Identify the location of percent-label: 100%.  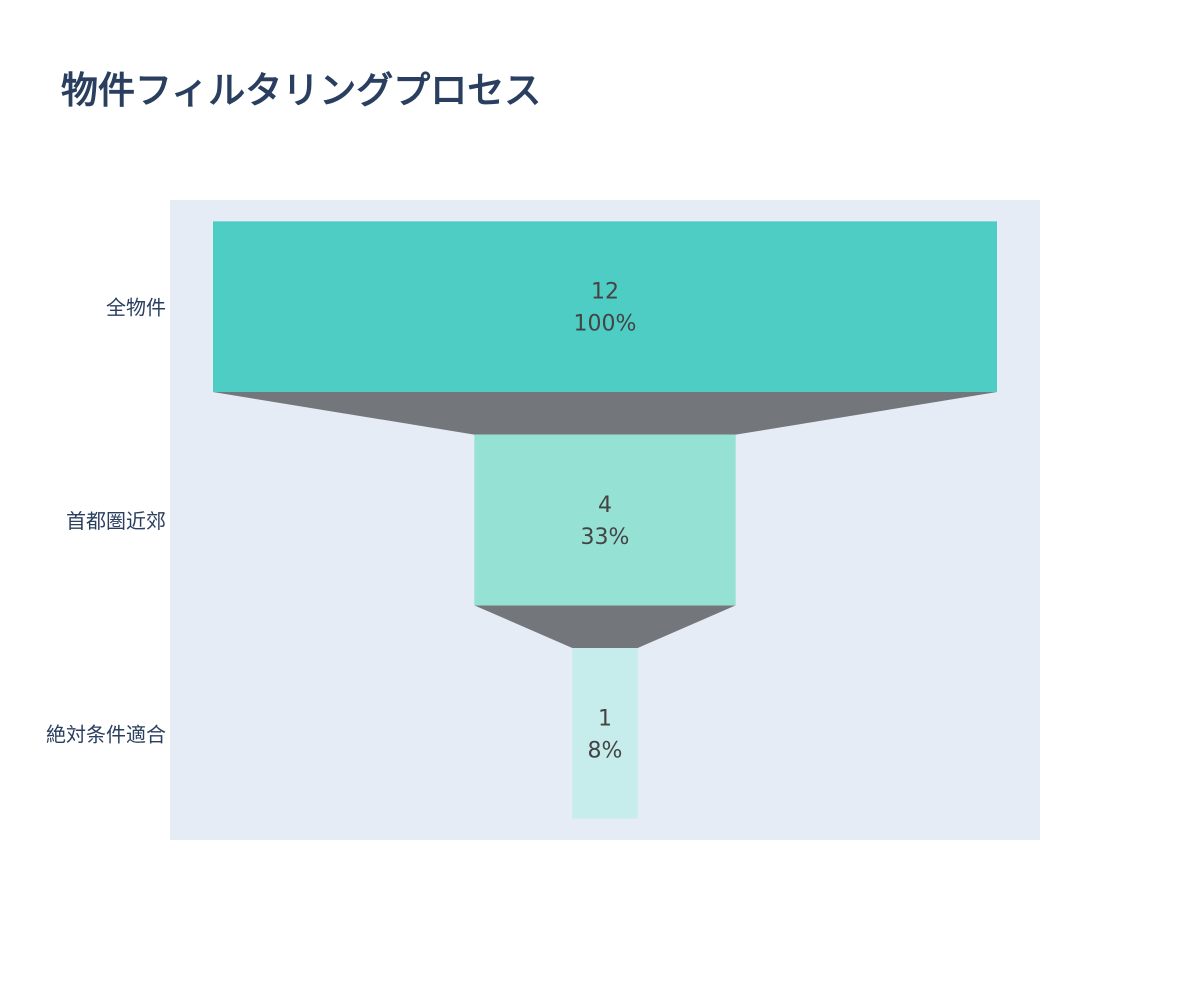
(605, 324).